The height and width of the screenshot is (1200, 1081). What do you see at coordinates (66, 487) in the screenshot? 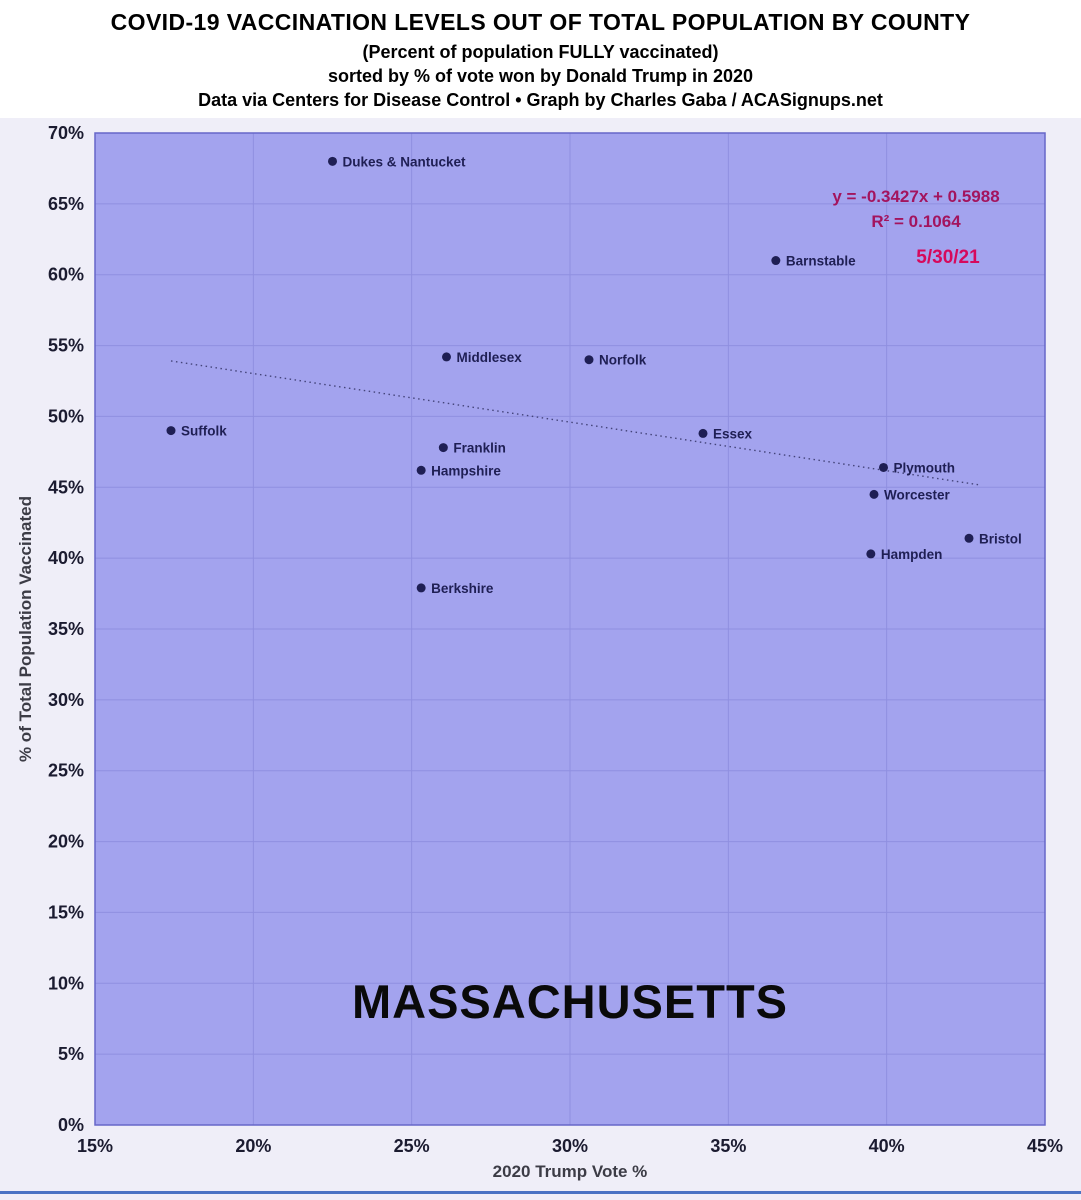
I see `y-axis-tick-label: 45%` at bounding box center [66, 487].